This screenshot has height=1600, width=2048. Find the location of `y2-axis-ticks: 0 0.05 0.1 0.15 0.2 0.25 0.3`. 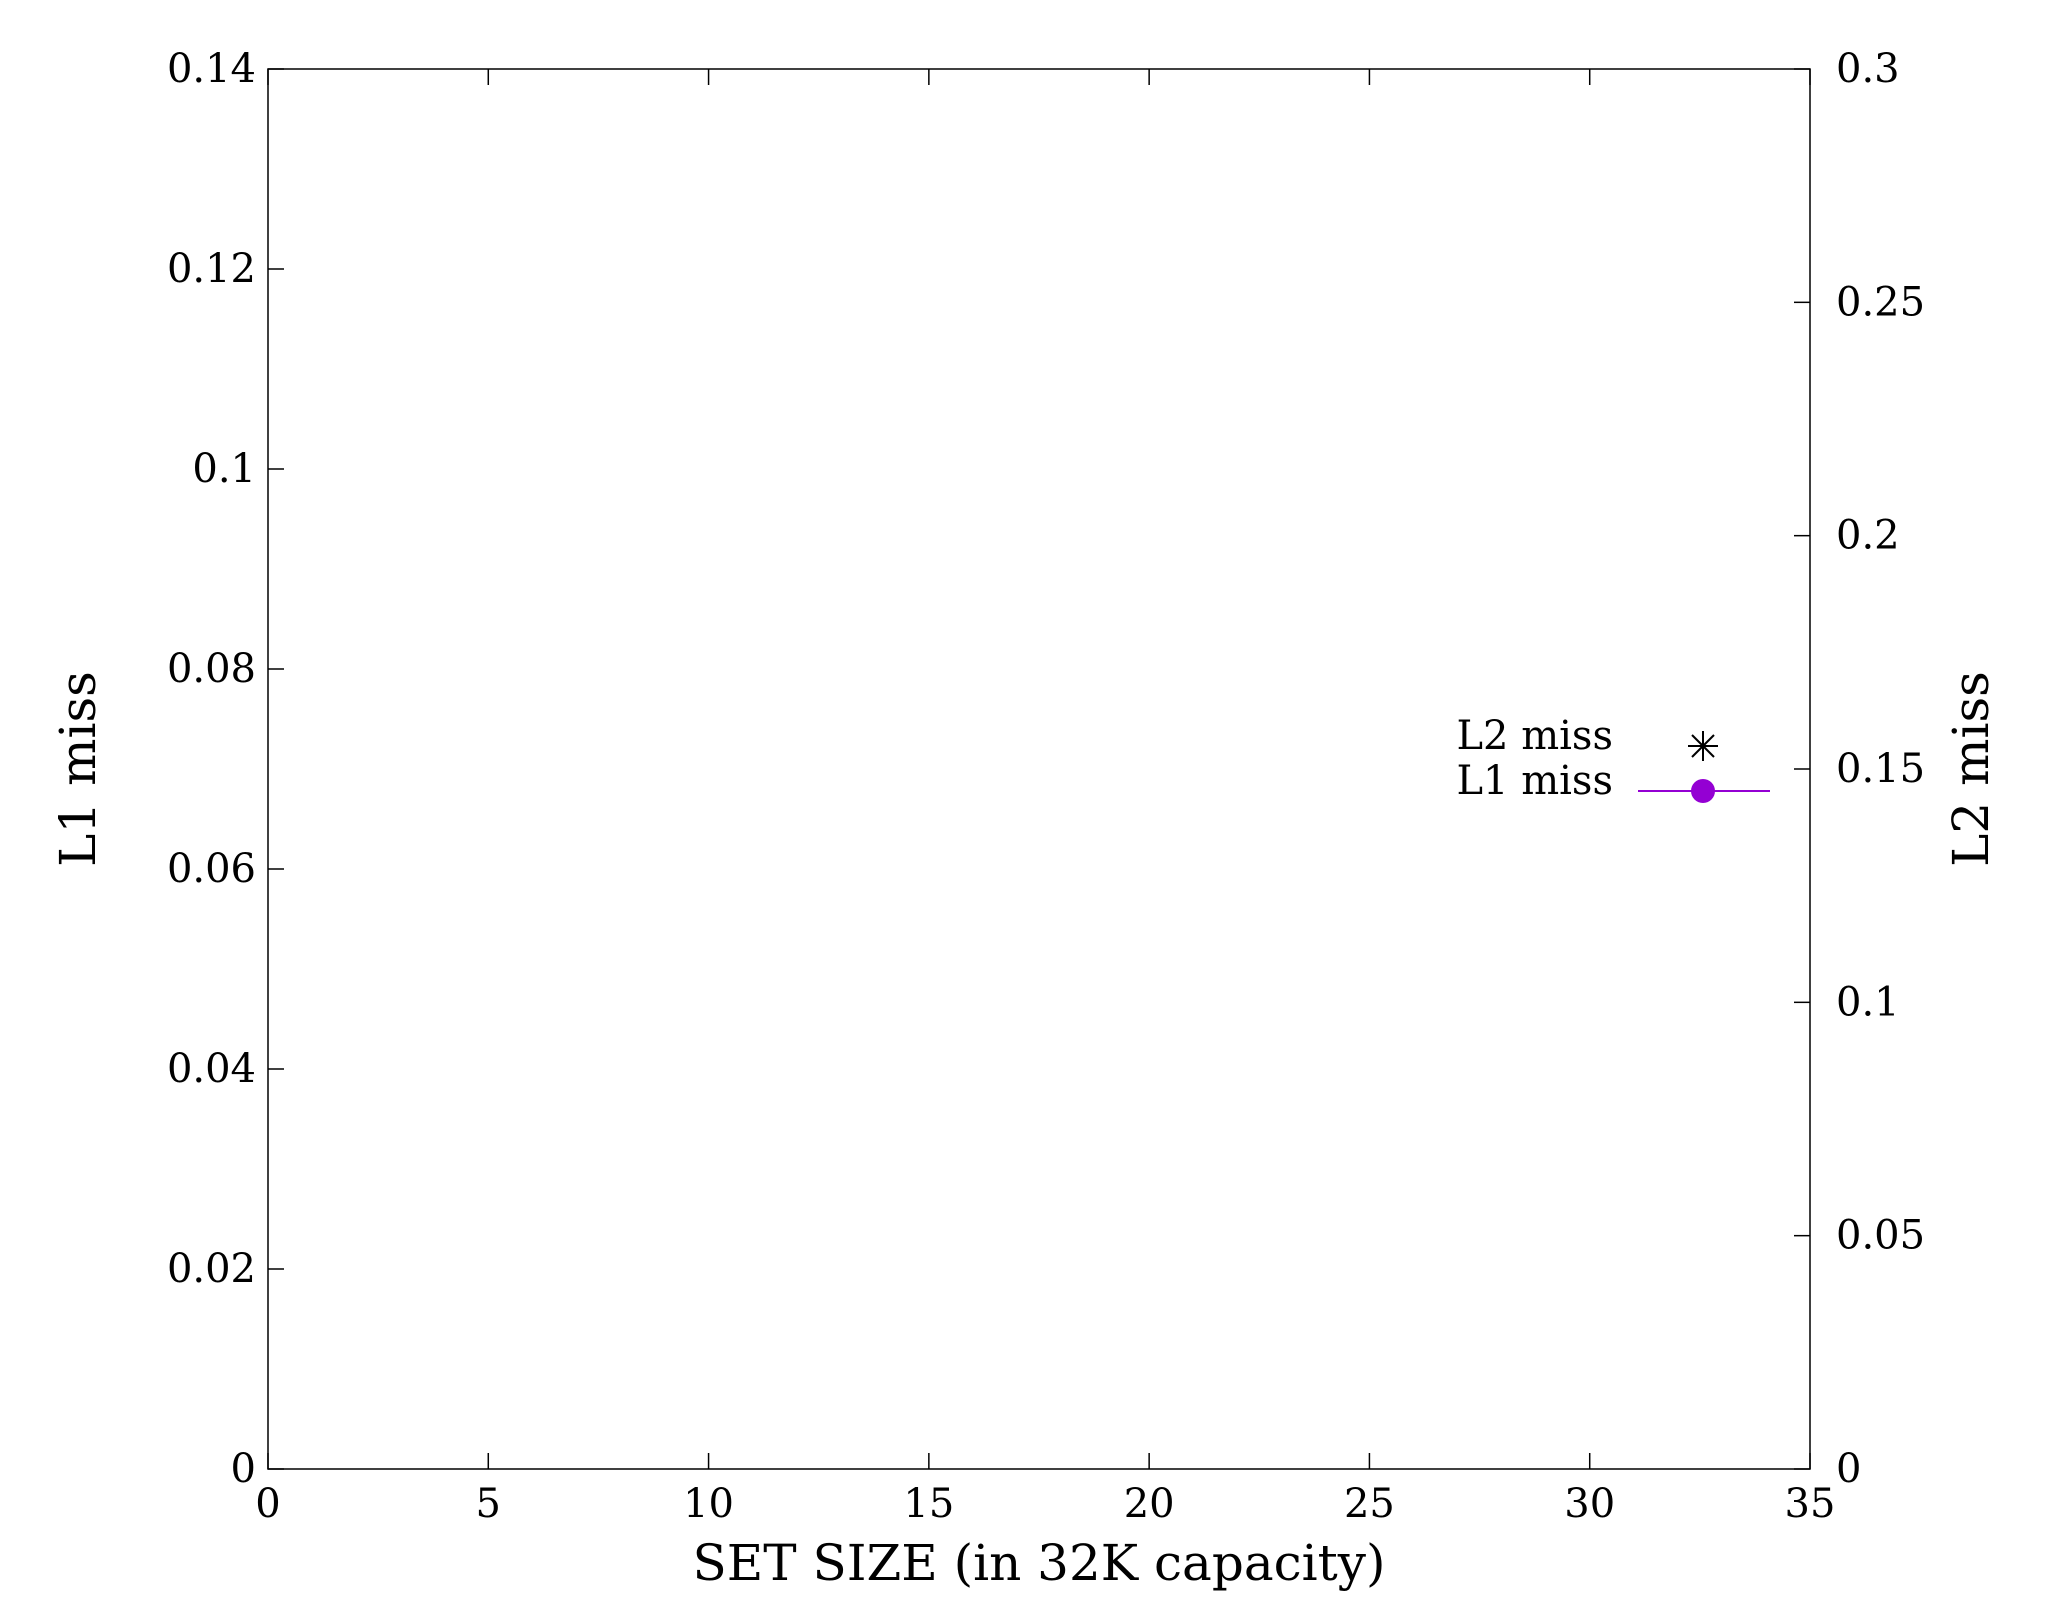

y2-axis-ticks: 0 0.05 0.1 0.15 0.2 0.25 0.3 is located at coordinates (1859, 769).